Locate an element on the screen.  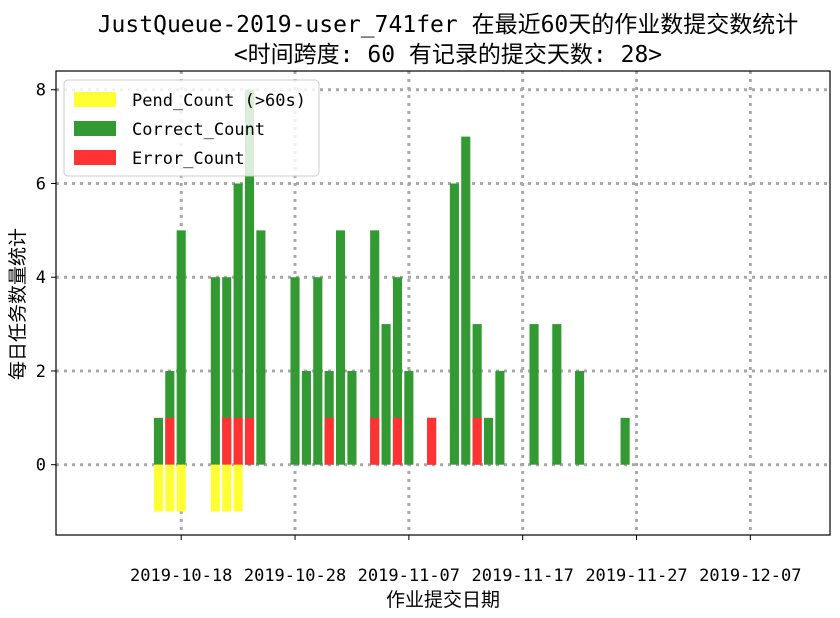
legend-swatch-pend is located at coordinates (95, 99).